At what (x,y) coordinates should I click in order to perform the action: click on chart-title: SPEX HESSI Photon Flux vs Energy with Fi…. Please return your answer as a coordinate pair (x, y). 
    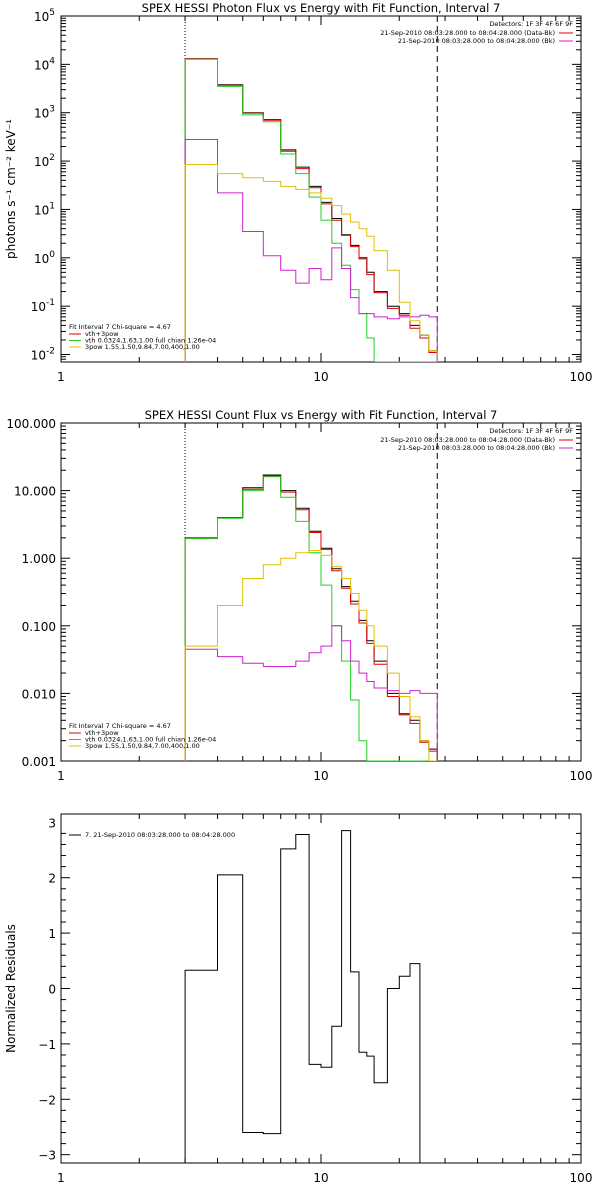
    Looking at the image, I should click on (321, 8).